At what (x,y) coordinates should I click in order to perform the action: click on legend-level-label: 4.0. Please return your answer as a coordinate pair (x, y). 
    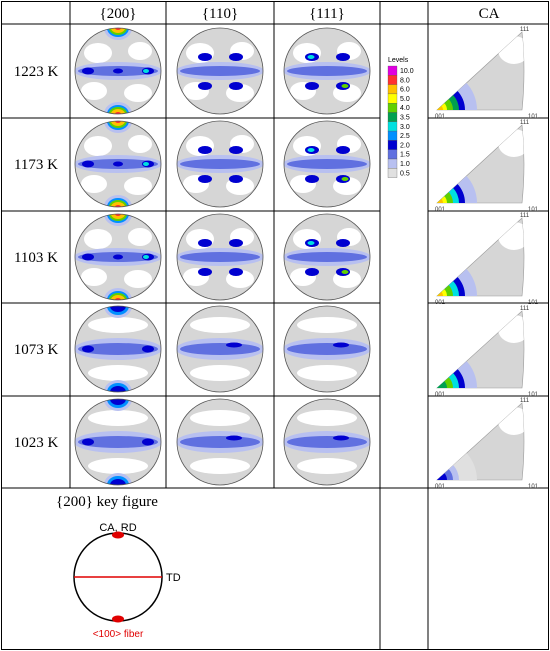
    Looking at the image, I should click on (405, 108).